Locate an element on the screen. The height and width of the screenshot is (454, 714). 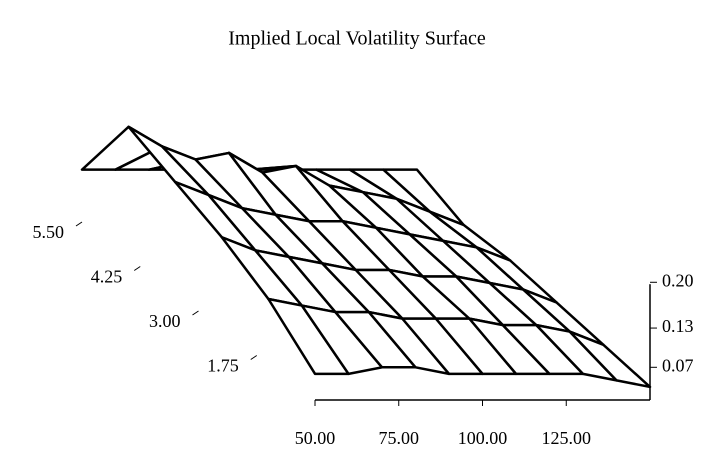
y-tick-label: 3.00 is located at coordinates (165, 321).